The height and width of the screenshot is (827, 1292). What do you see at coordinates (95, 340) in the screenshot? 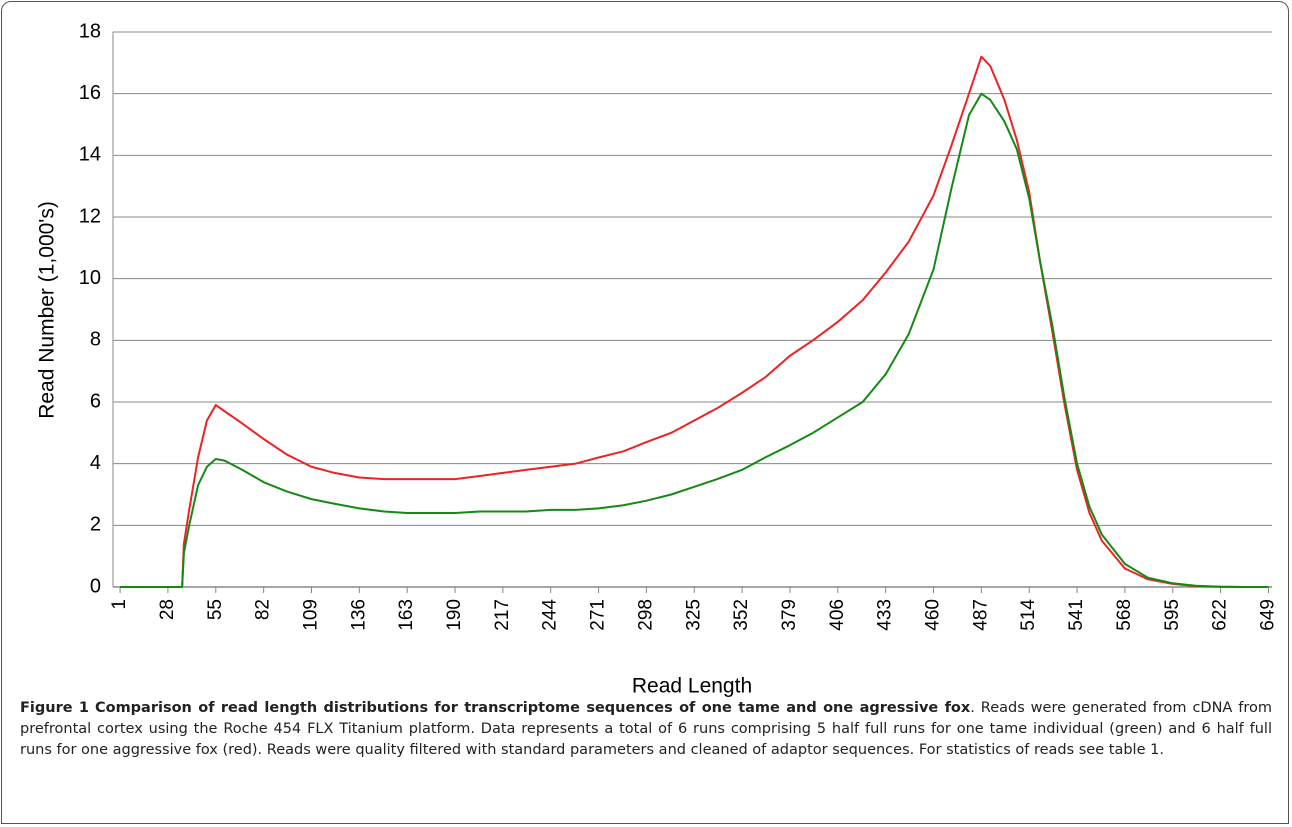
I see `y-tick-label: 8` at bounding box center [95, 340].